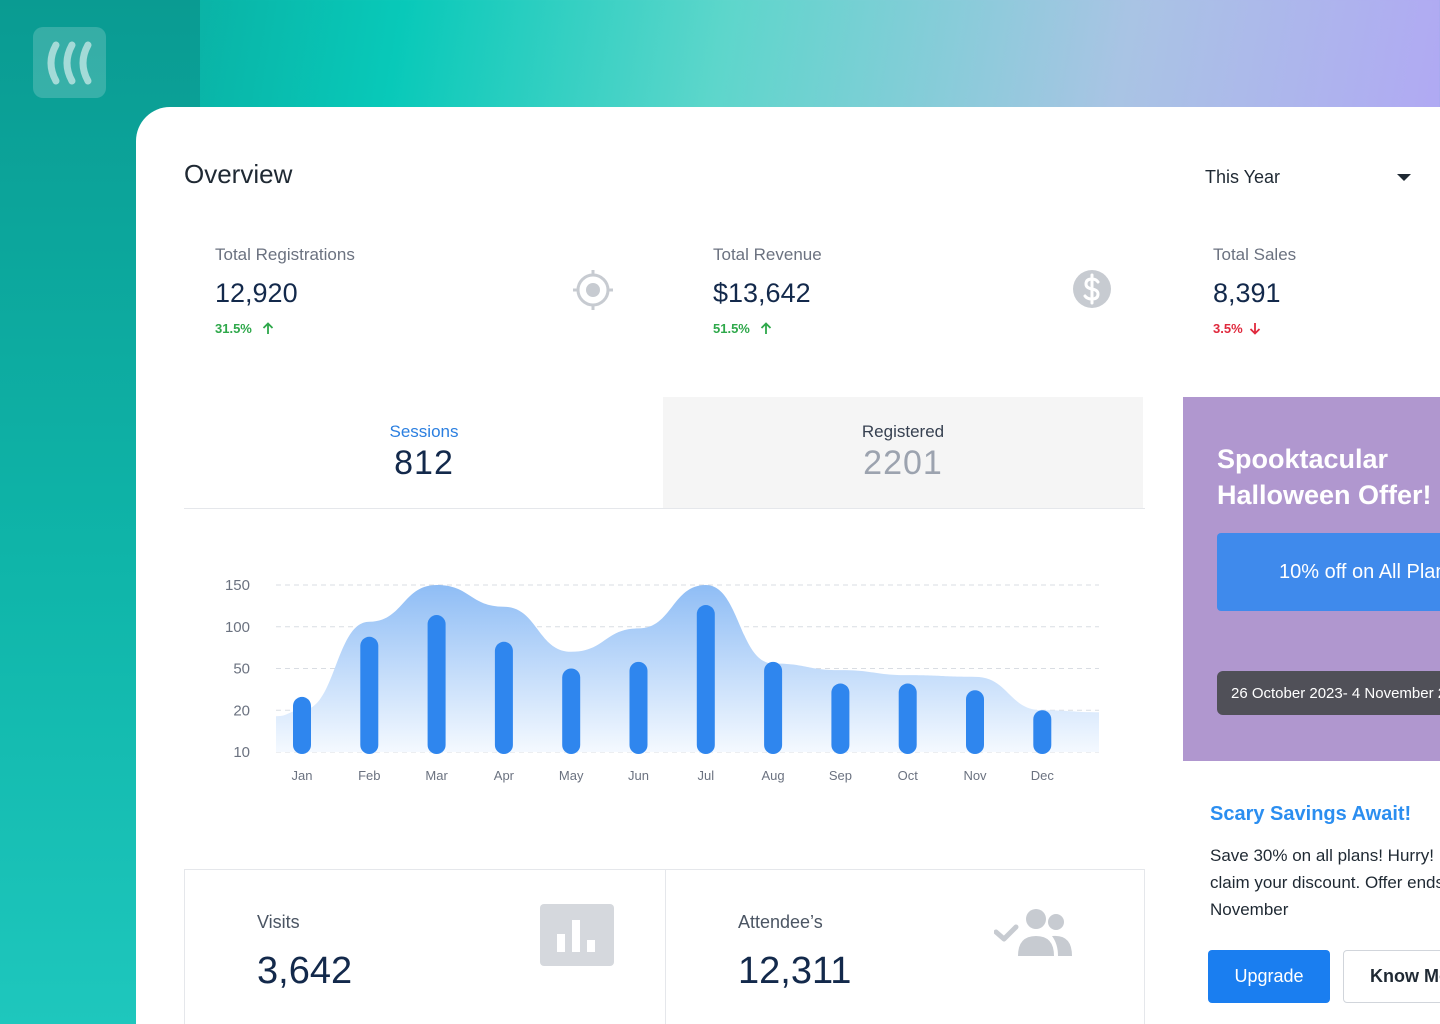 The image size is (1440, 1024). Describe the element at coordinates (903, 431) in the screenshot. I see `tab-label: Registered` at that location.